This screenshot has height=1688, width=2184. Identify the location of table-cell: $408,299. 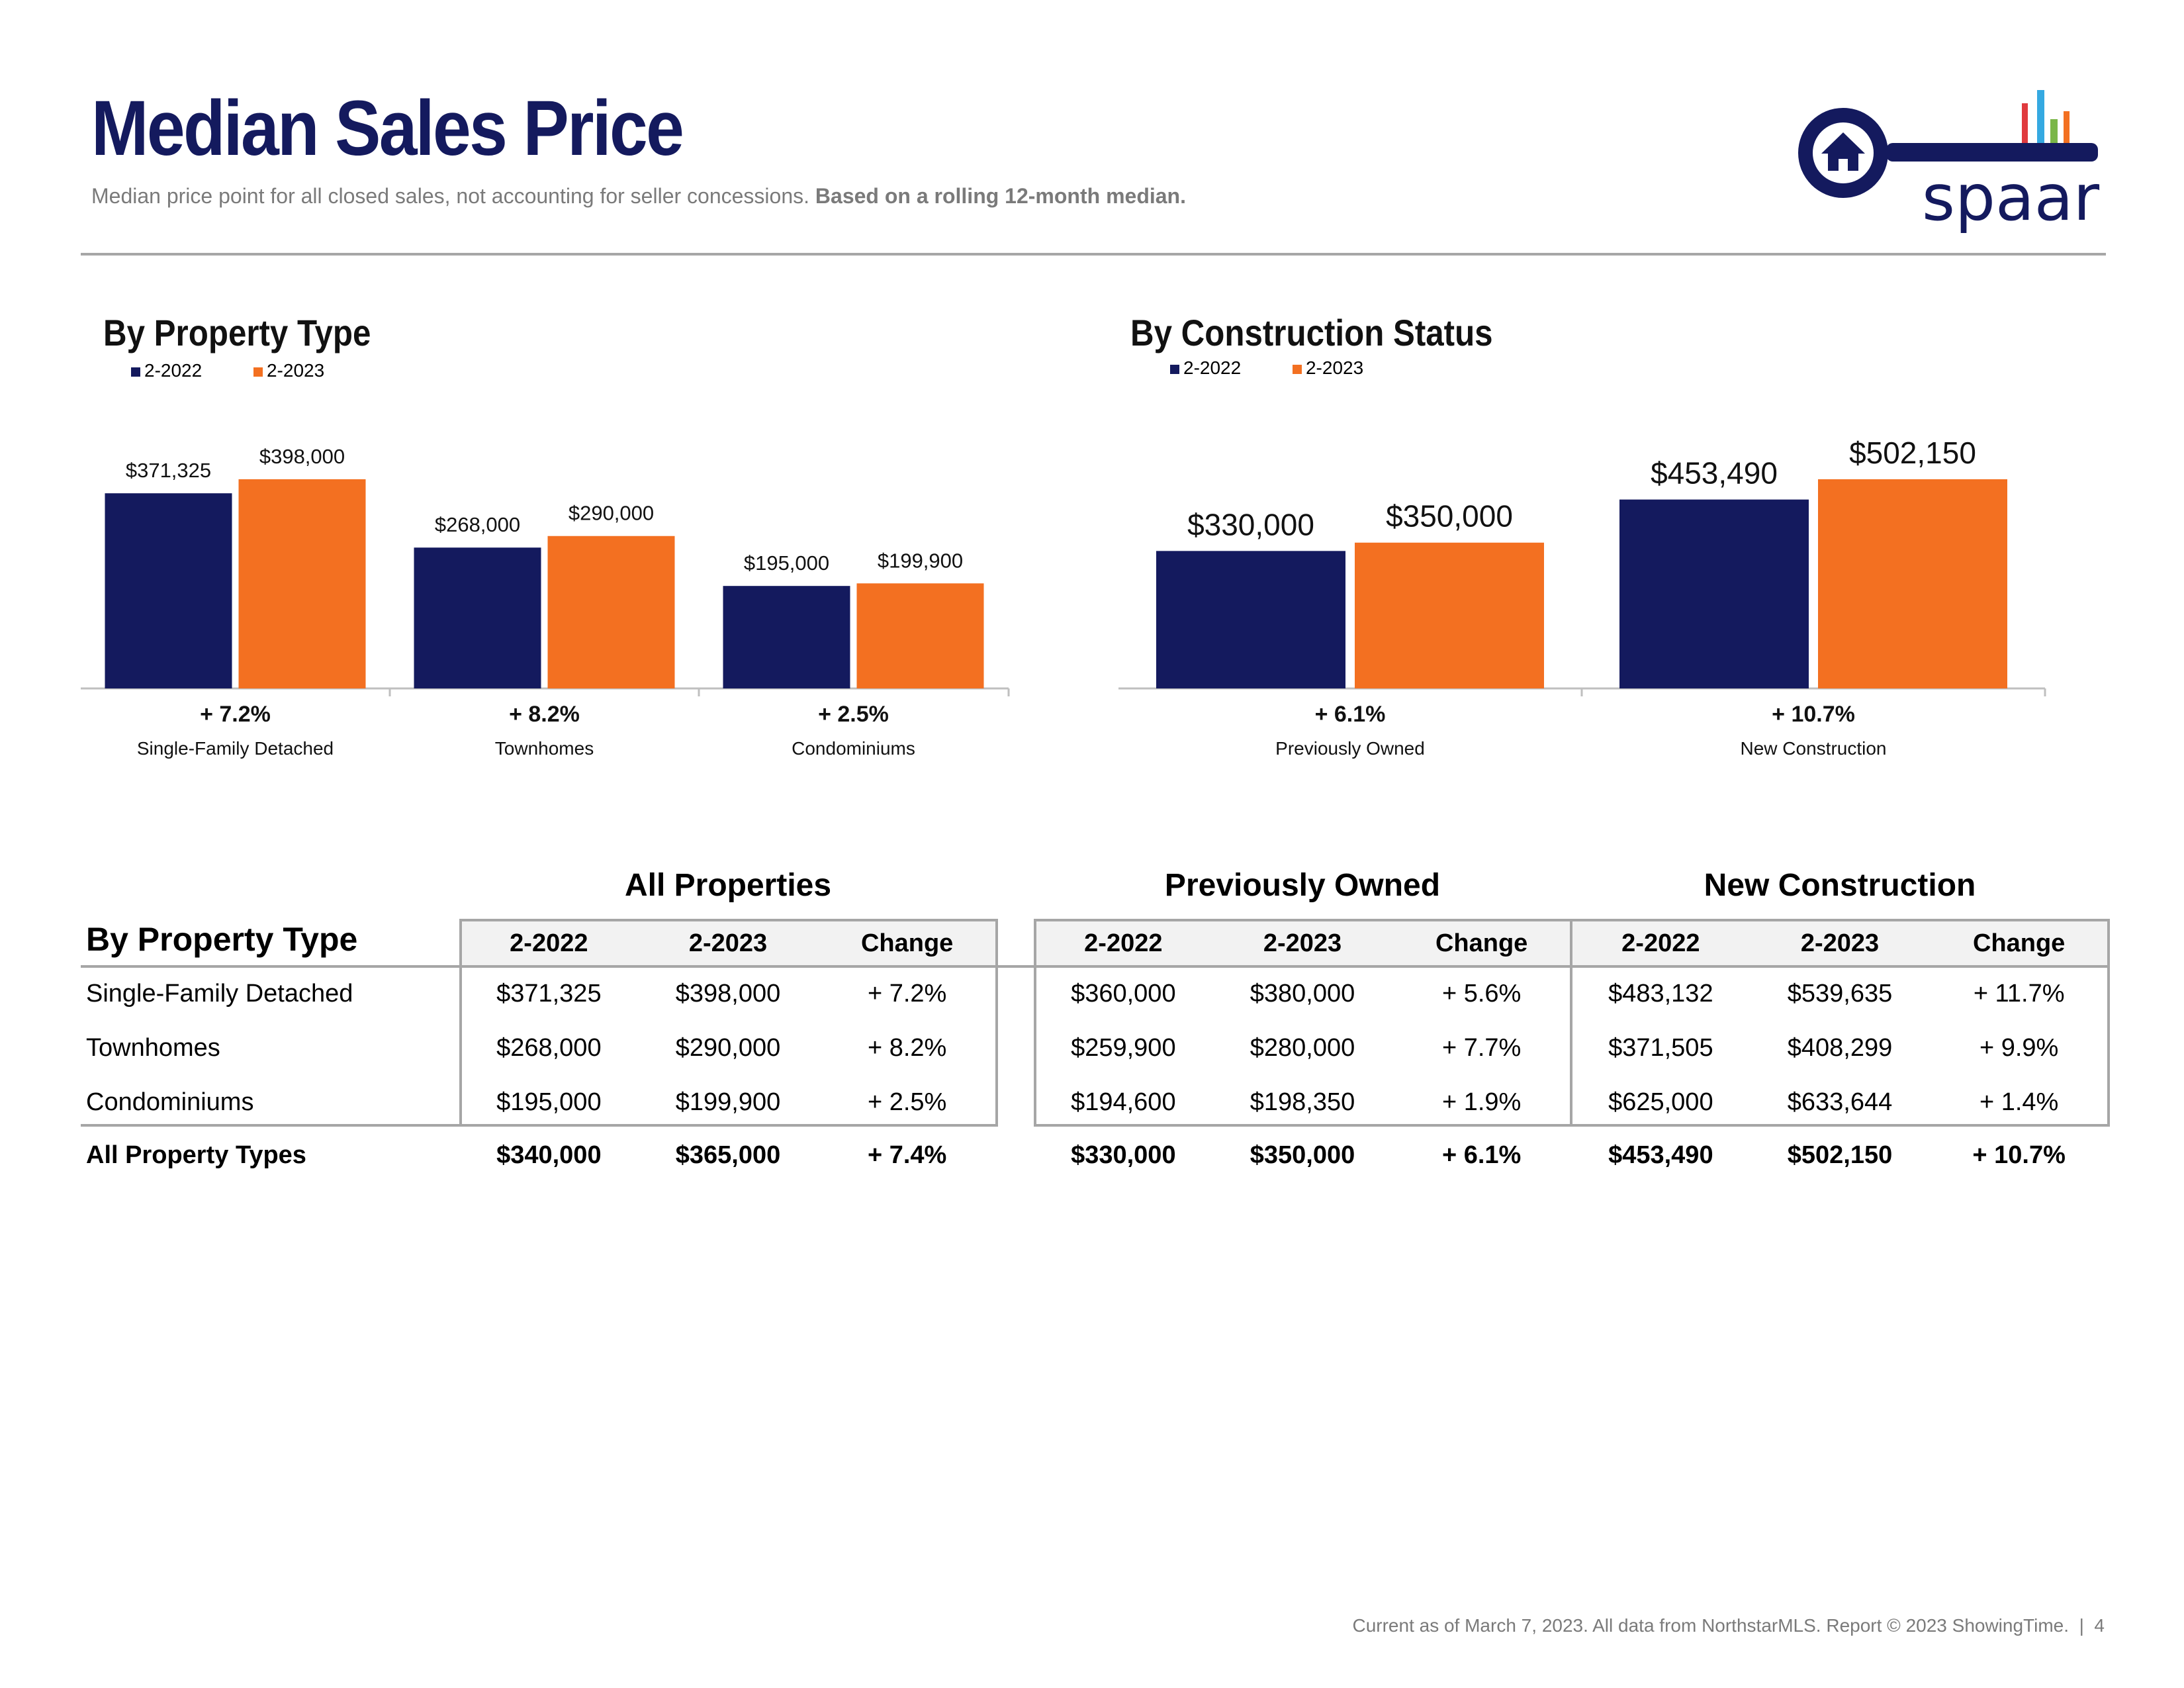
(1840, 1048).